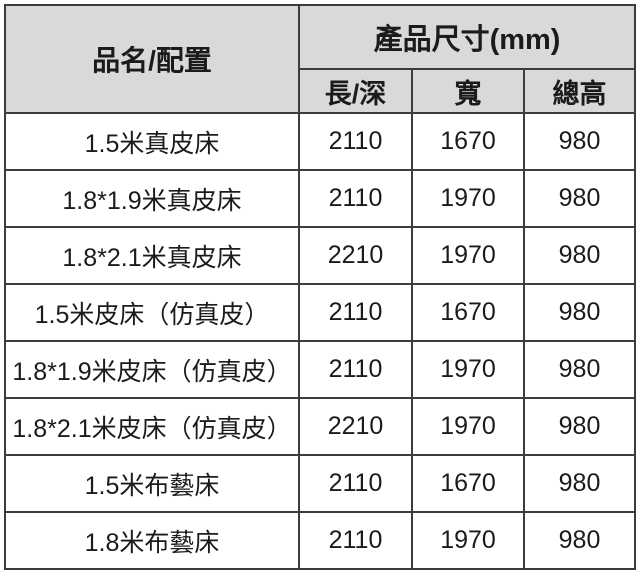 The height and width of the screenshot is (570, 640). Describe the element at coordinates (152, 426) in the screenshot. I see `product-name-cell: 1.8*2.1米皮床（仿真皮）` at that location.